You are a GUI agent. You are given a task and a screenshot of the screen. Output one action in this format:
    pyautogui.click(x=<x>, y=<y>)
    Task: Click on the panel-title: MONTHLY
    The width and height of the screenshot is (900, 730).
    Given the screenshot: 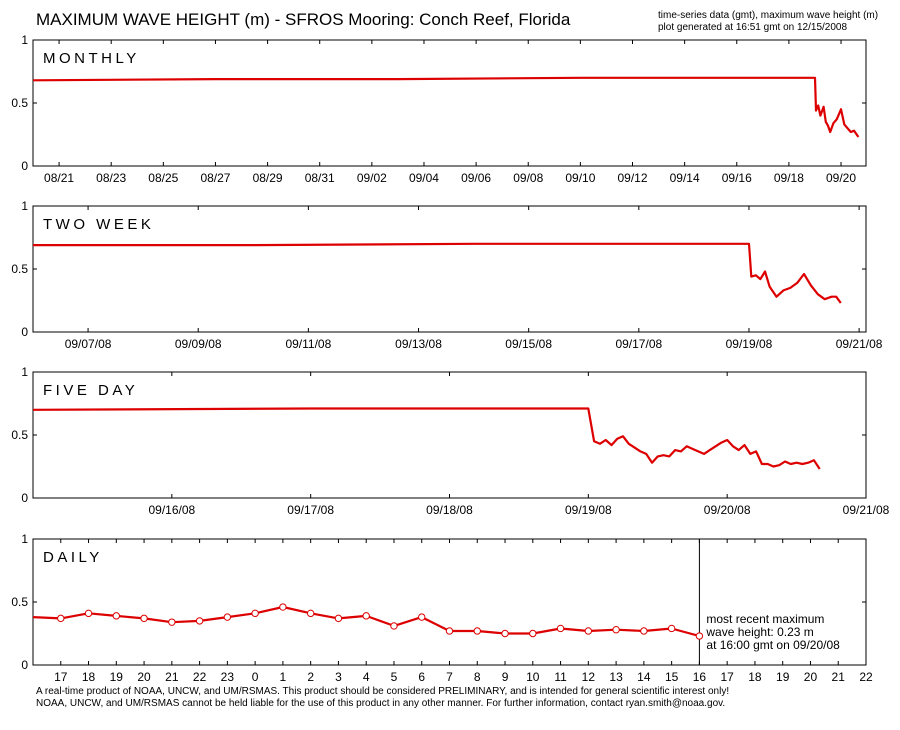 What is the action you would take?
    pyautogui.click(x=91, y=58)
    